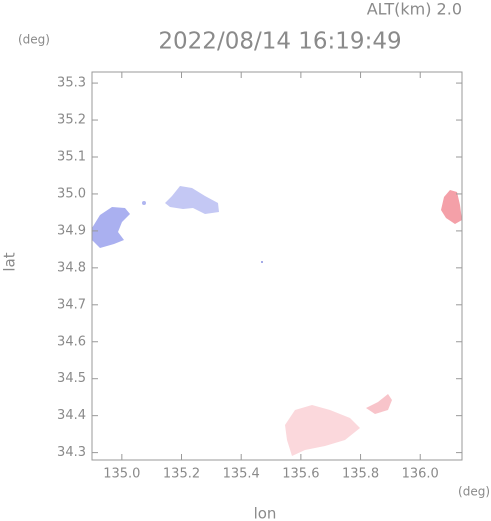  What do you see at coordinates (279, 42) in the screenshot?
I see `chart-title: 2022/08/14 16:19:49` at bounding box center [279, 42].